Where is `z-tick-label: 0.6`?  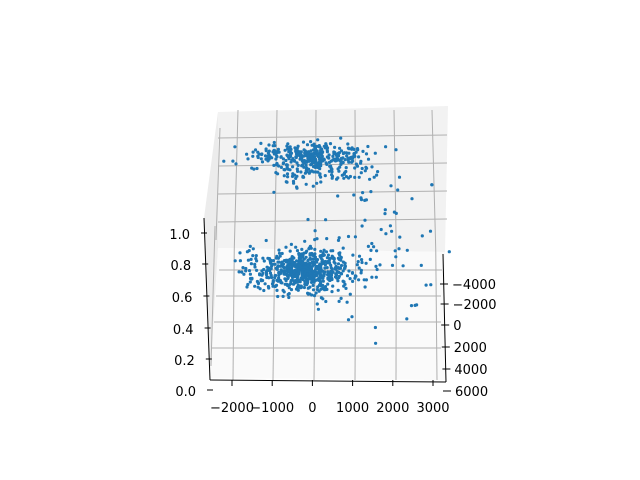 z-tick-label: 0.6 is located at coordinates (182, 298).